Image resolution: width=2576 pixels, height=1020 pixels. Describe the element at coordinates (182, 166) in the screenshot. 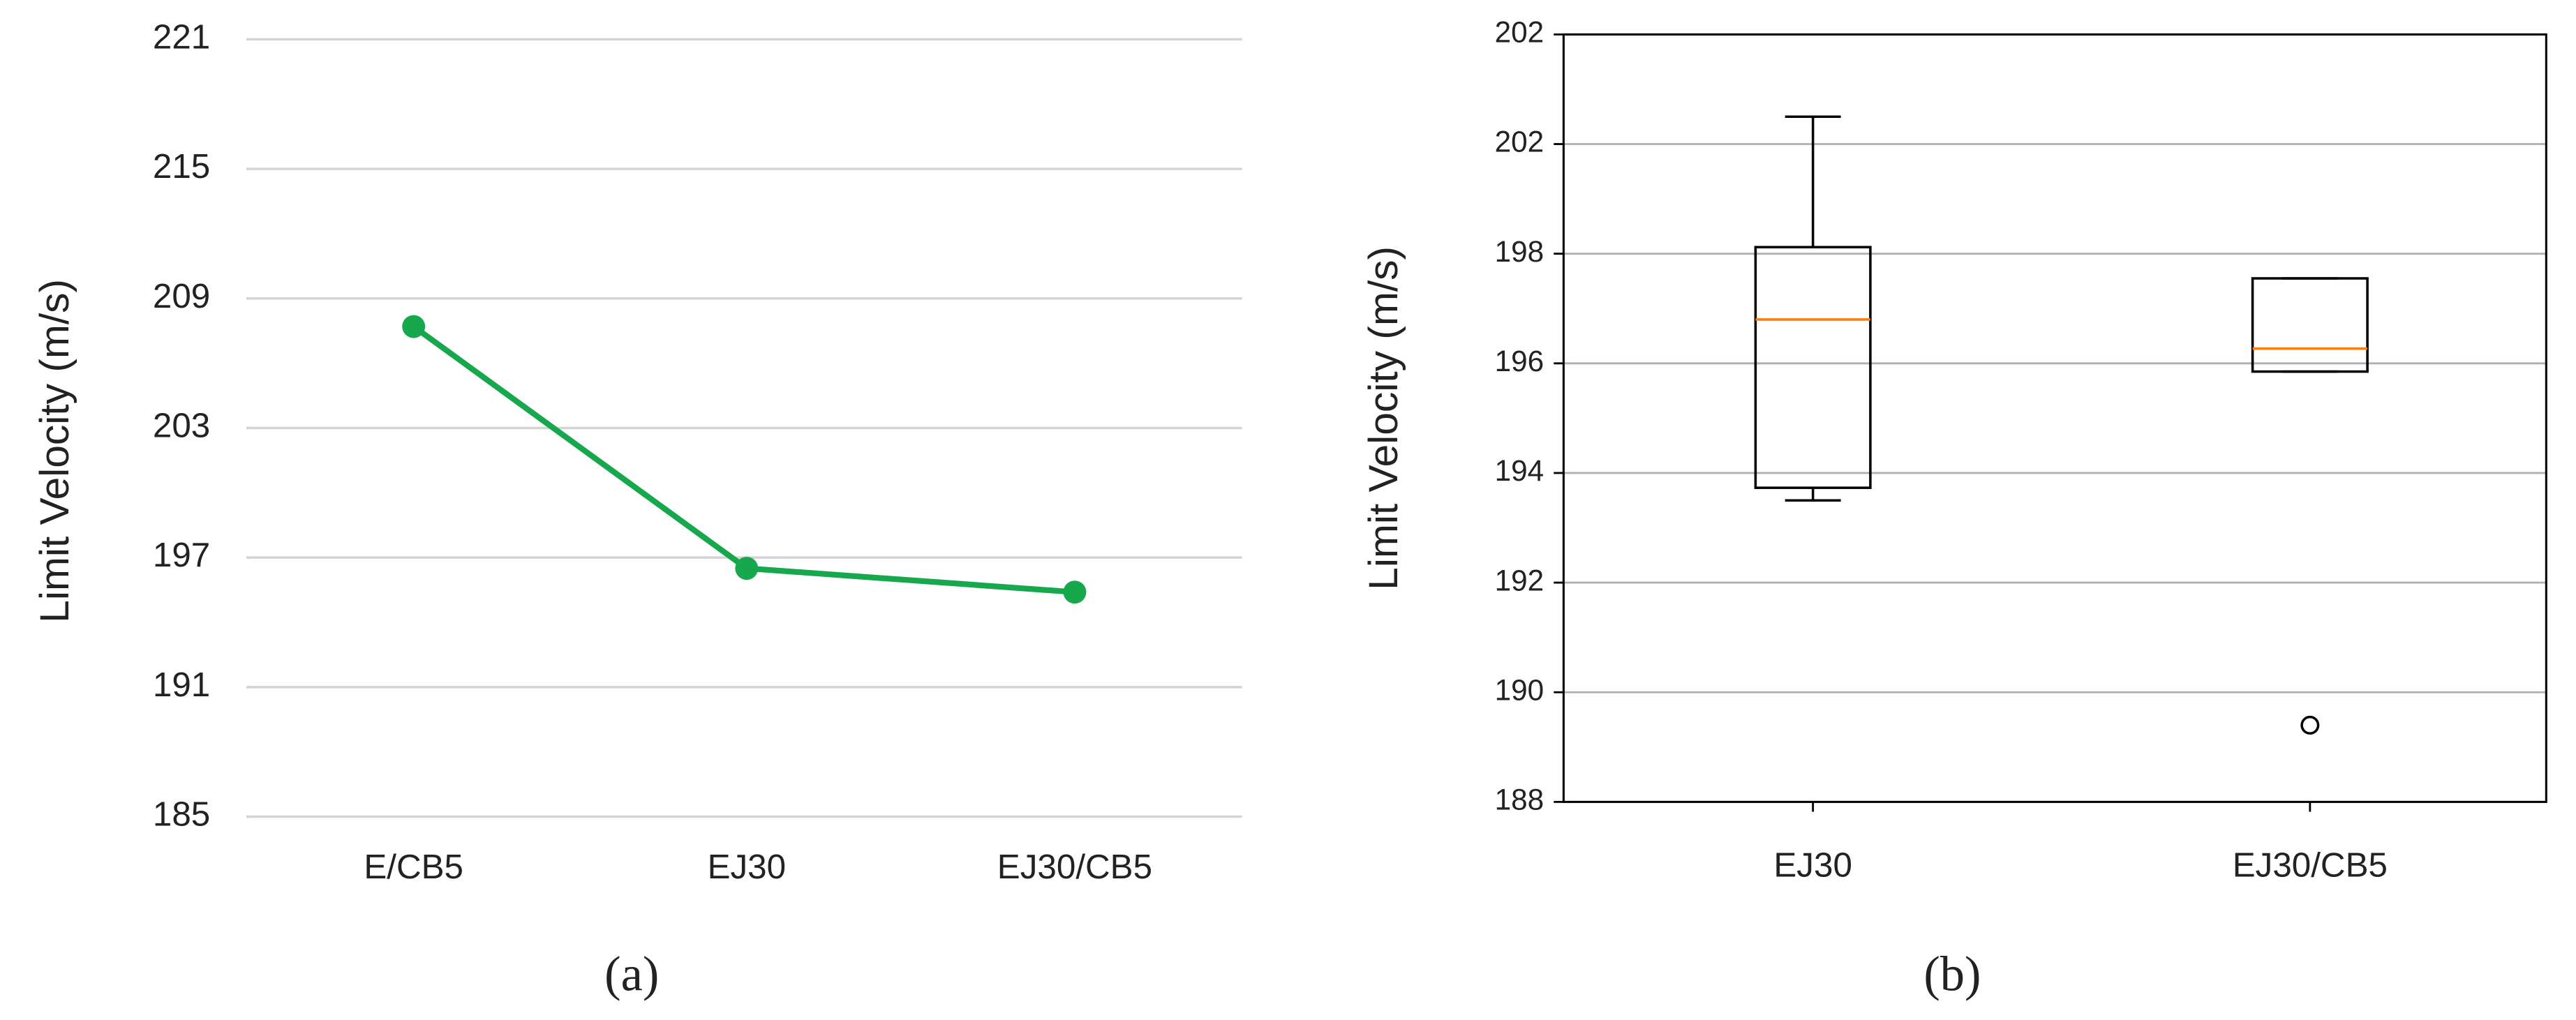

I see `y-tick-label: 215` at that location.